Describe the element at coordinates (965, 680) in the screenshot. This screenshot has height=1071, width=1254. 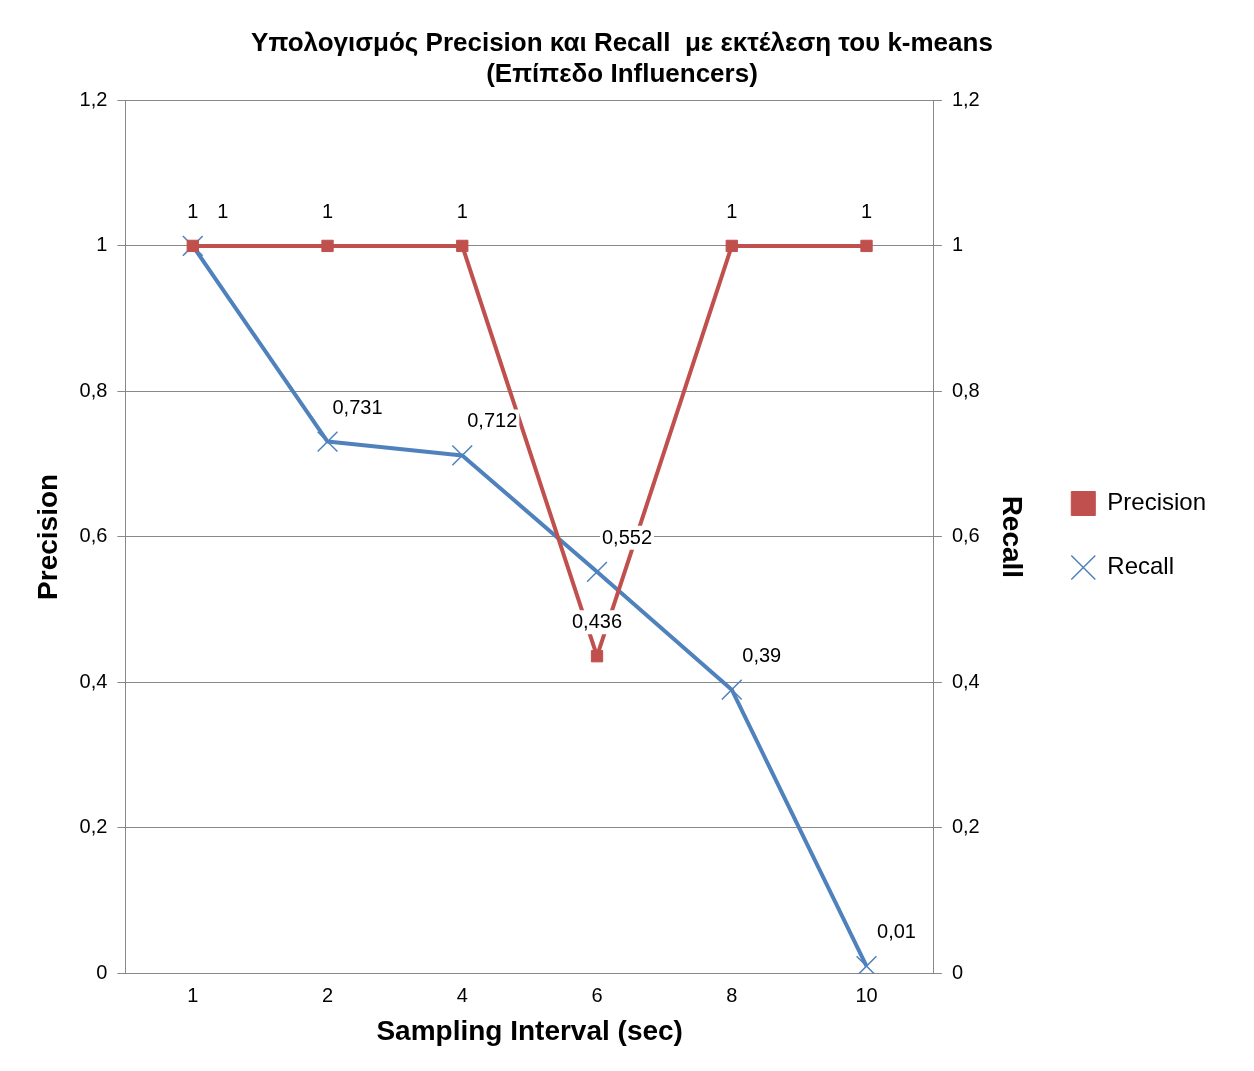
I see `y2-tick-label: 0,4` at that location.